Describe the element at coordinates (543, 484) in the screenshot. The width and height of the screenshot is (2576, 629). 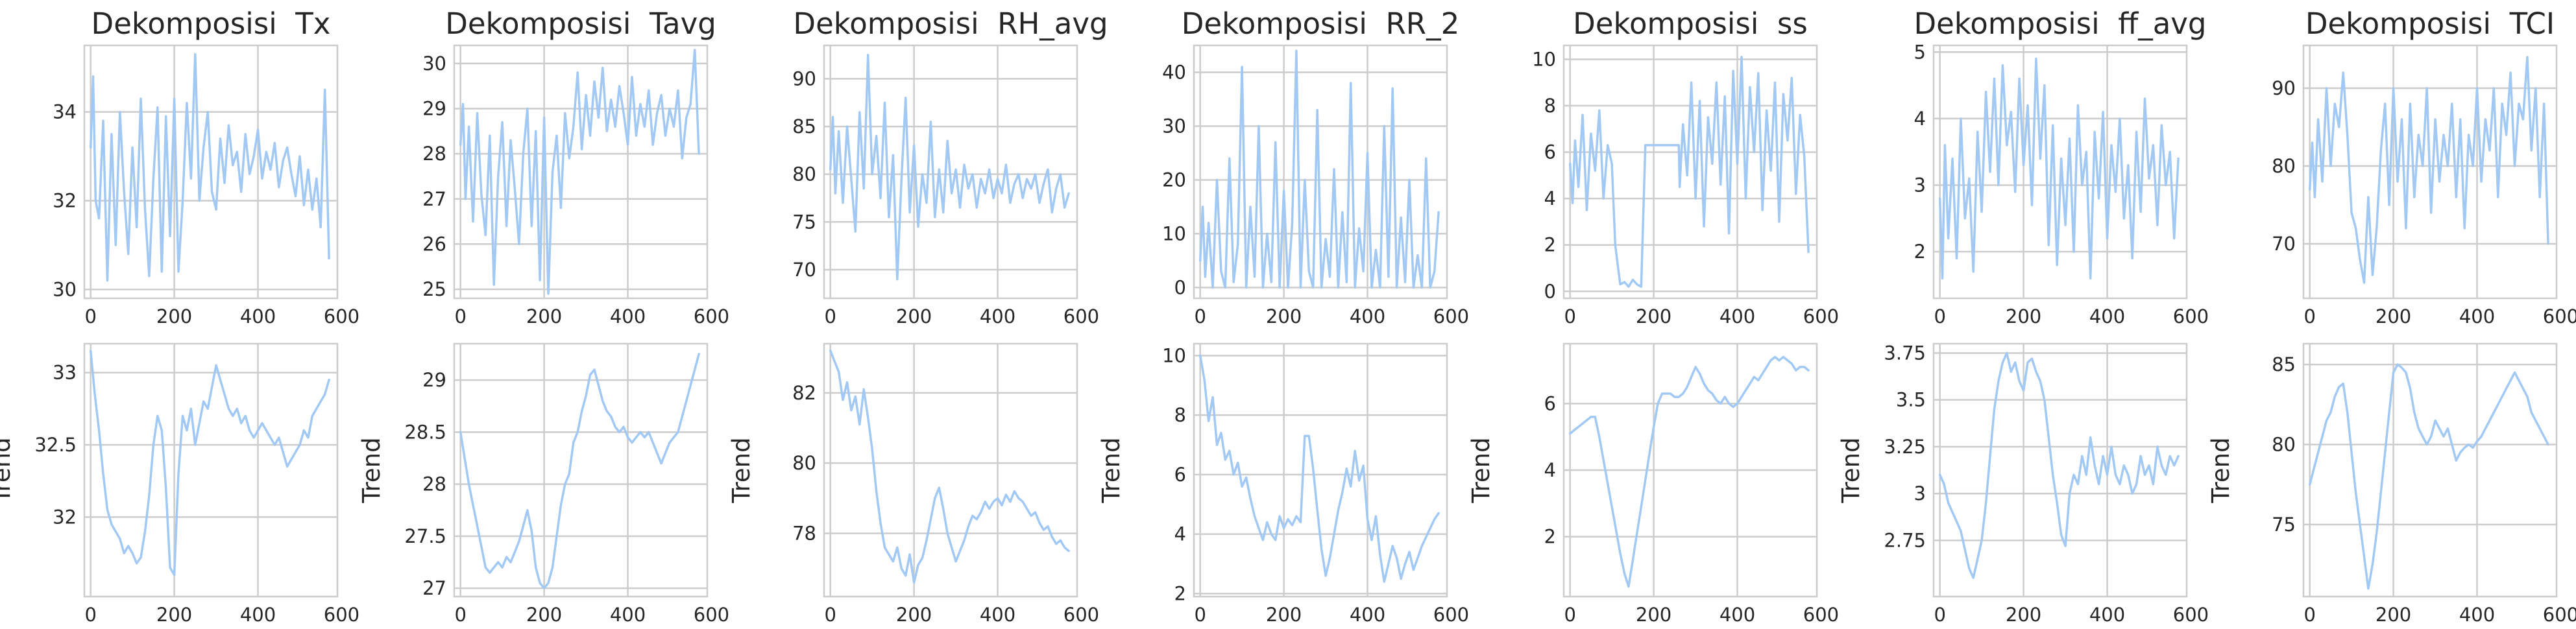
I see `chart-panel-9: 0 200 400 600 27 27.5 28 28.5 29 Trend` at that location.